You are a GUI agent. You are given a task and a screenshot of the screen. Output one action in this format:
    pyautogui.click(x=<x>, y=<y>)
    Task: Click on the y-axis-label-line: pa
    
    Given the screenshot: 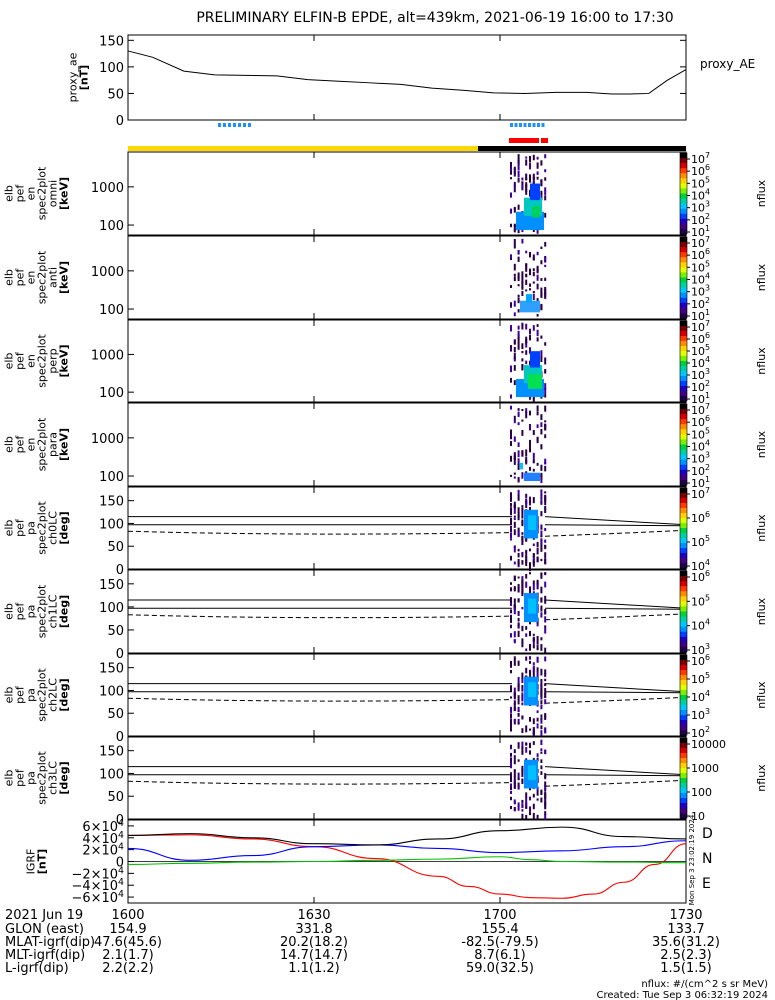 What is the action you would take?
    pyautogui.click(x=31, y=612)
    